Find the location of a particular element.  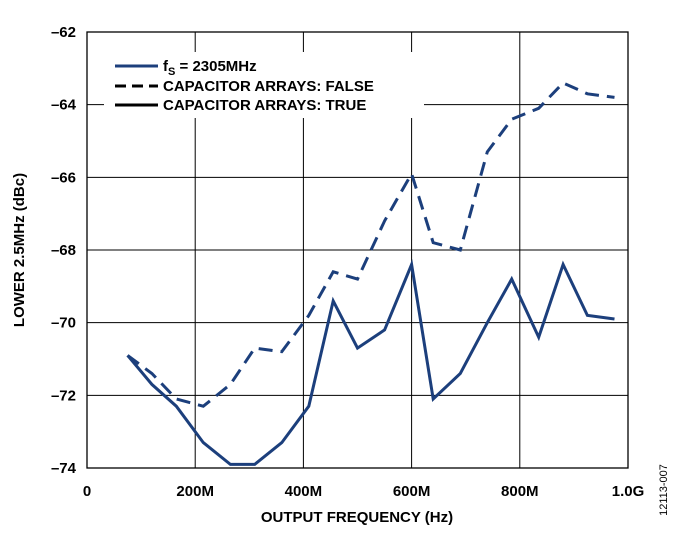

y-tick-label: –68 is located at coordinates (63, 250).